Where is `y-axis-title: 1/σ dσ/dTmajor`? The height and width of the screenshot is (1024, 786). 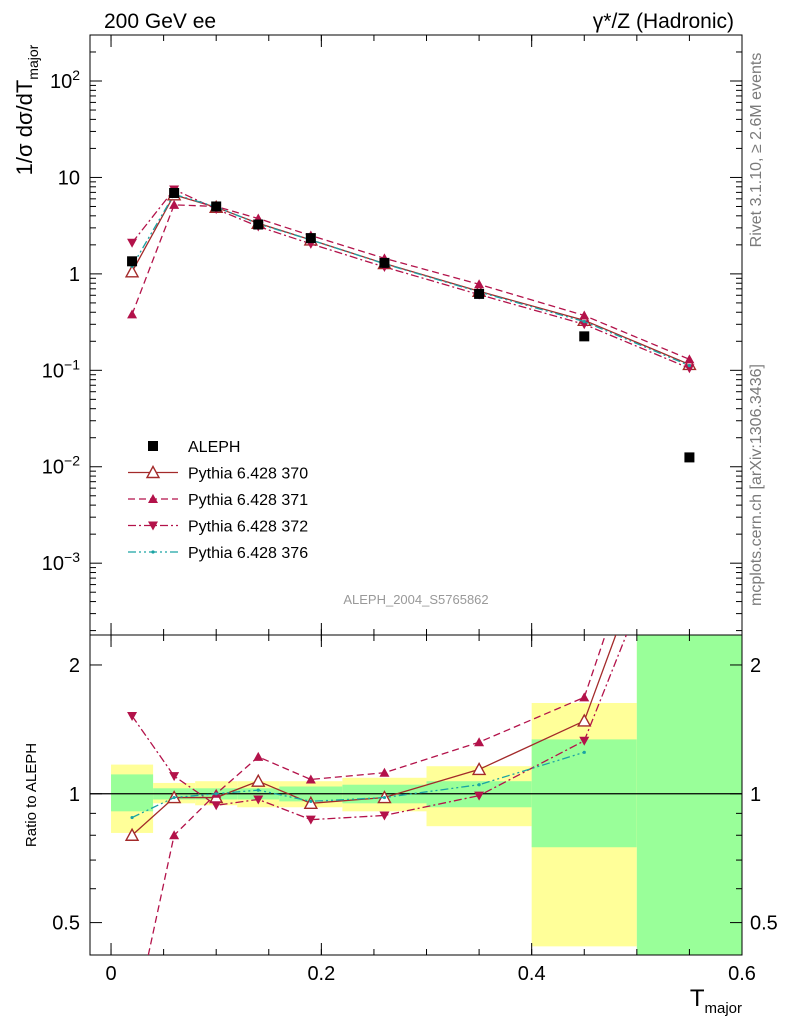 y-axis-title: 1/σ dσ/dTmajor is located at coordinates (26, 109).